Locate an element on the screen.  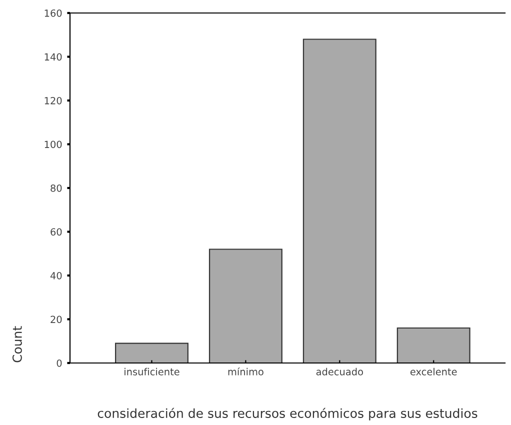
y-tick-label: 40 is located at coordinates (56, 276).